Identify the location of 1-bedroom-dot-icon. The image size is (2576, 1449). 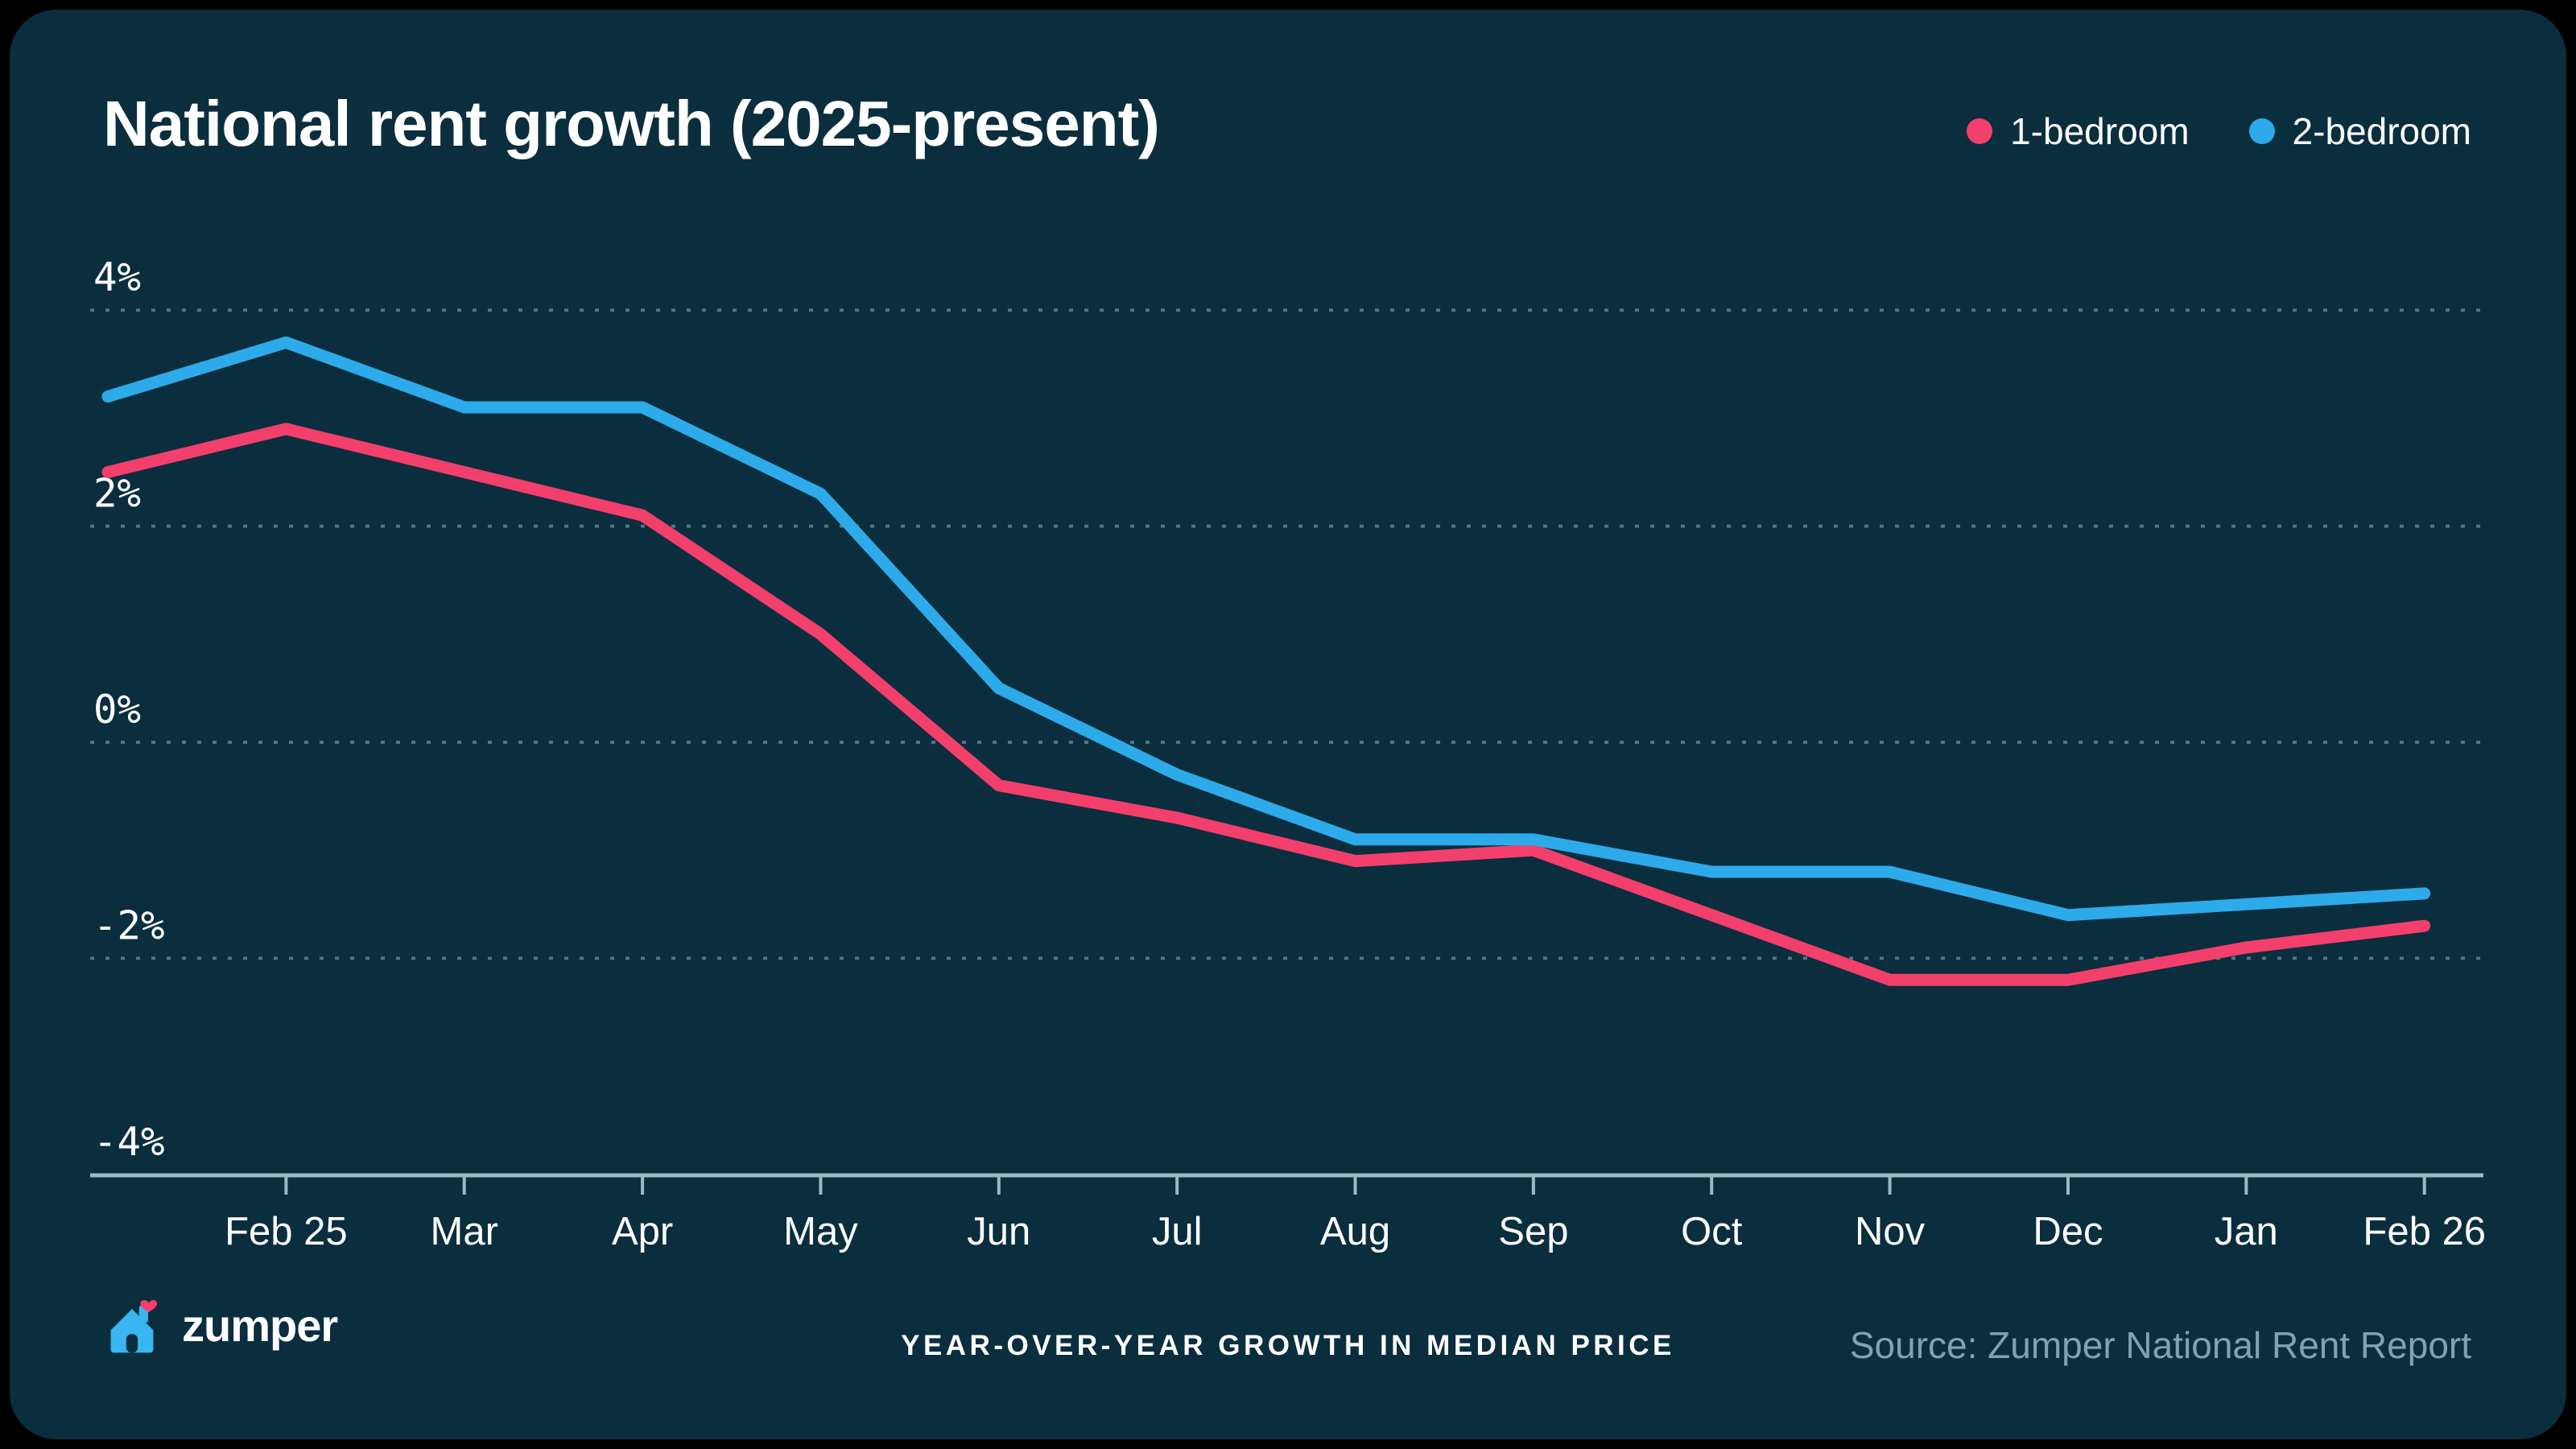
(1980, 131).